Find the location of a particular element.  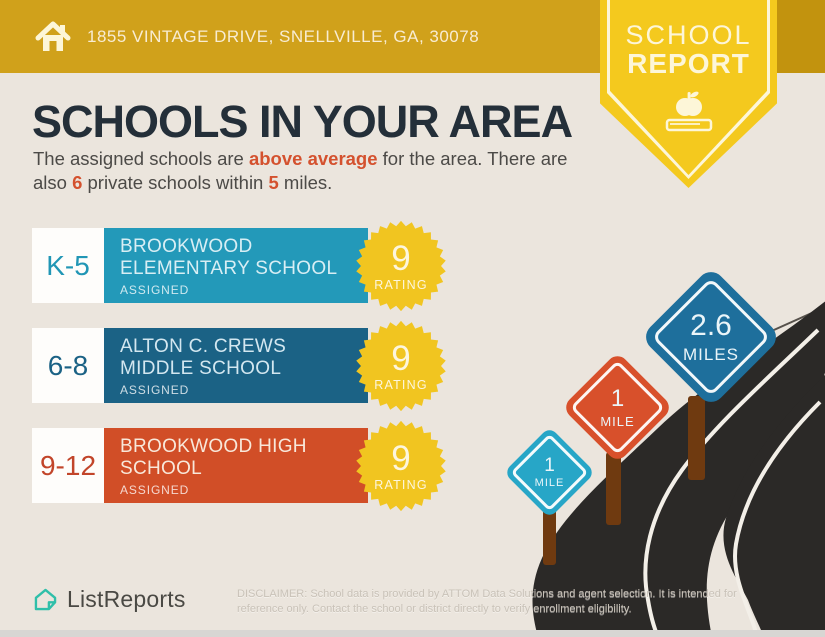

distance-sign-2-6-miles-blue: 2.6 MILES is located at coordinates (711, 337).